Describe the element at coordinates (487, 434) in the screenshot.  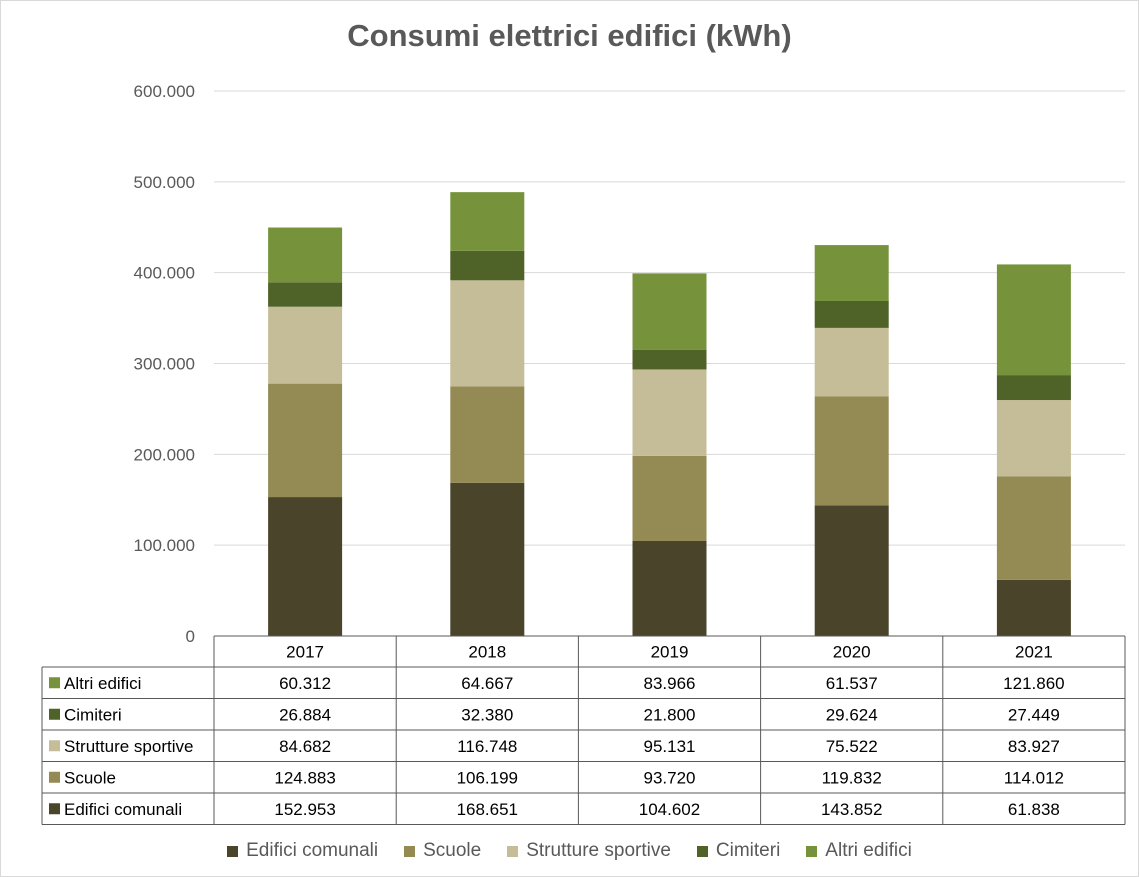
I see `bar-segment-scuole-2018` at that location.